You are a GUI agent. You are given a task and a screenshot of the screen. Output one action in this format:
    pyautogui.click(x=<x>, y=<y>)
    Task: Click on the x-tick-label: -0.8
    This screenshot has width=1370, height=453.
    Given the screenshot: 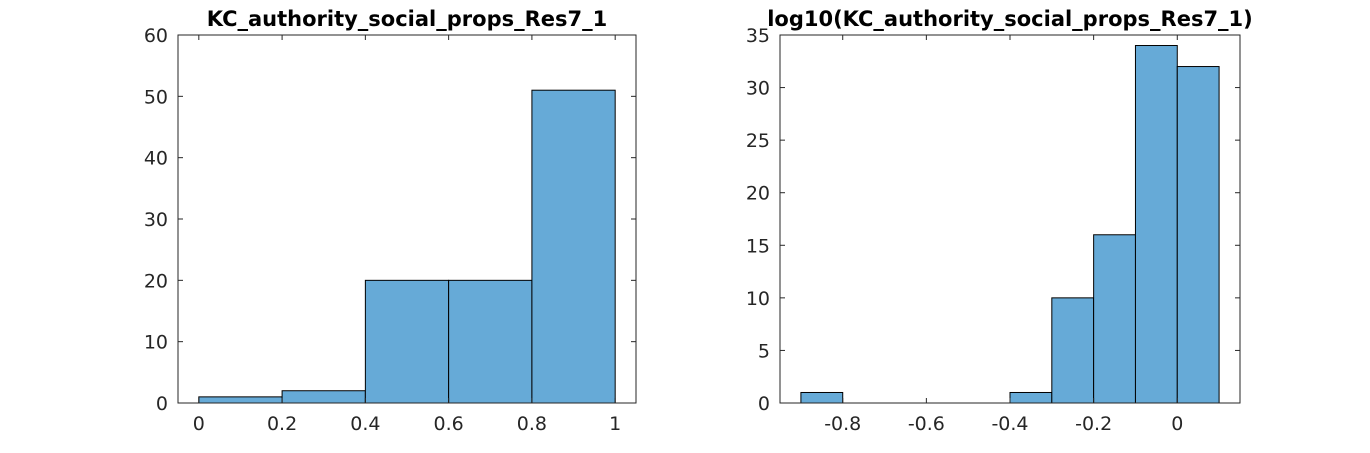 What is the action you would take?
    pyautogui.click(x=842, y=424)
    